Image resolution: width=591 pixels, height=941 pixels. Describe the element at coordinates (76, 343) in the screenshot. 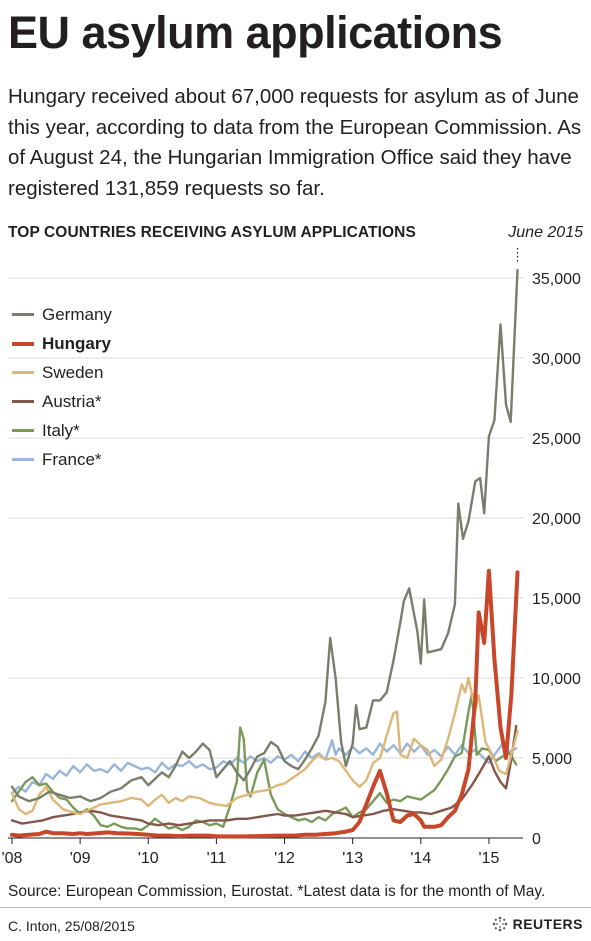

I see `legend-label: Hungary` at that location.